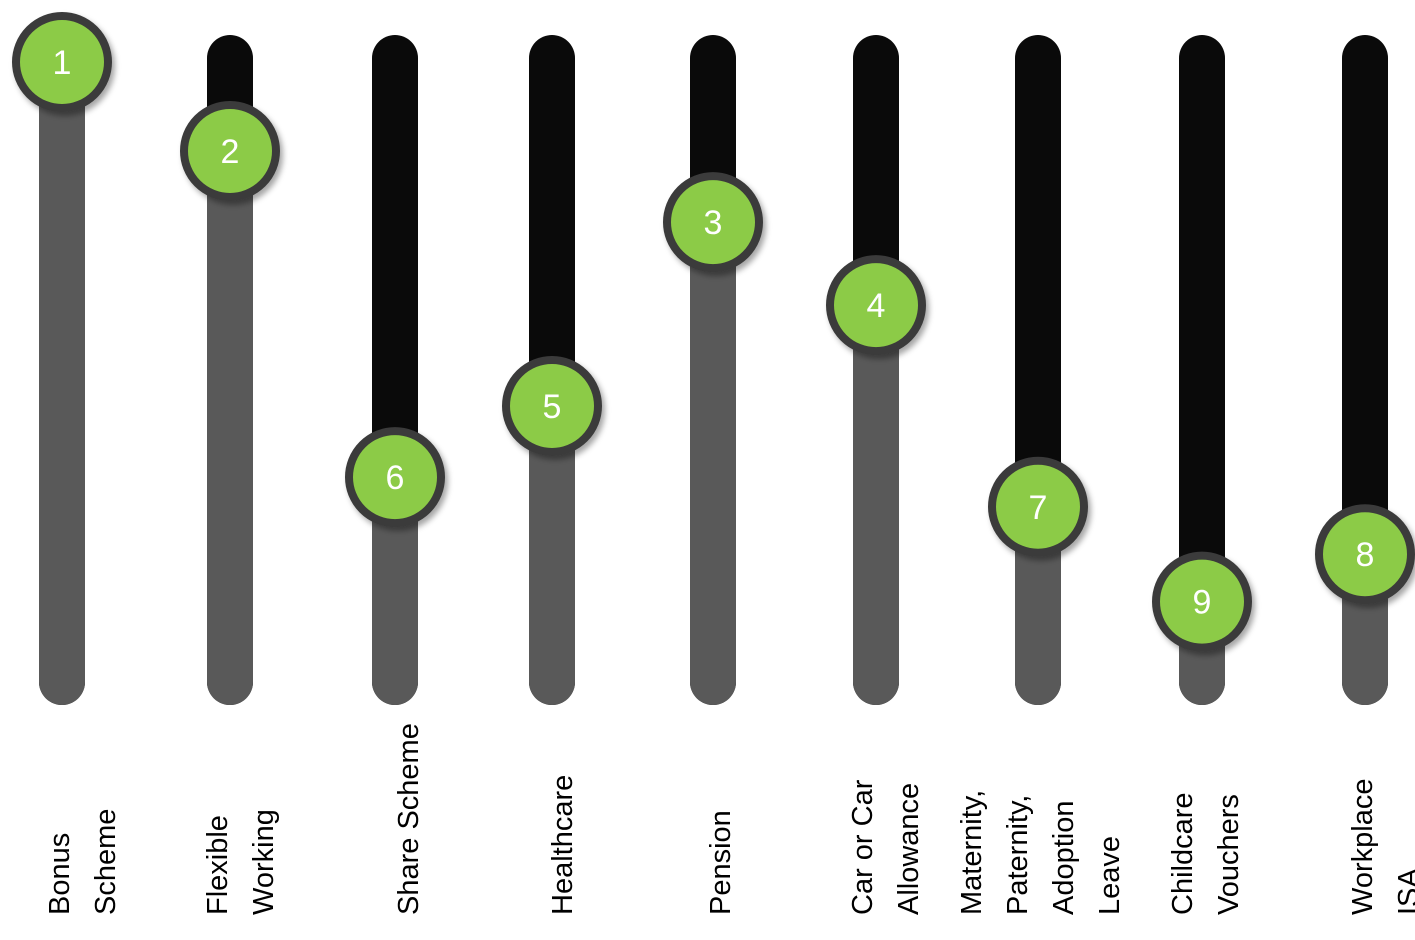 Image resolution: width=1415 pixels, height=940 pixels. I want to click on category-label: Flexible Working, so click(241, 862).